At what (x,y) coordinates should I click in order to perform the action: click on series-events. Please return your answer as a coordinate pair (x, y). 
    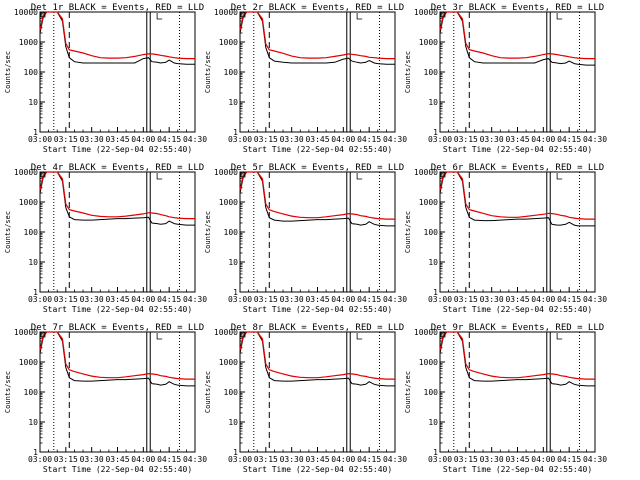
    Looking at the image, I should click on (117, 38).